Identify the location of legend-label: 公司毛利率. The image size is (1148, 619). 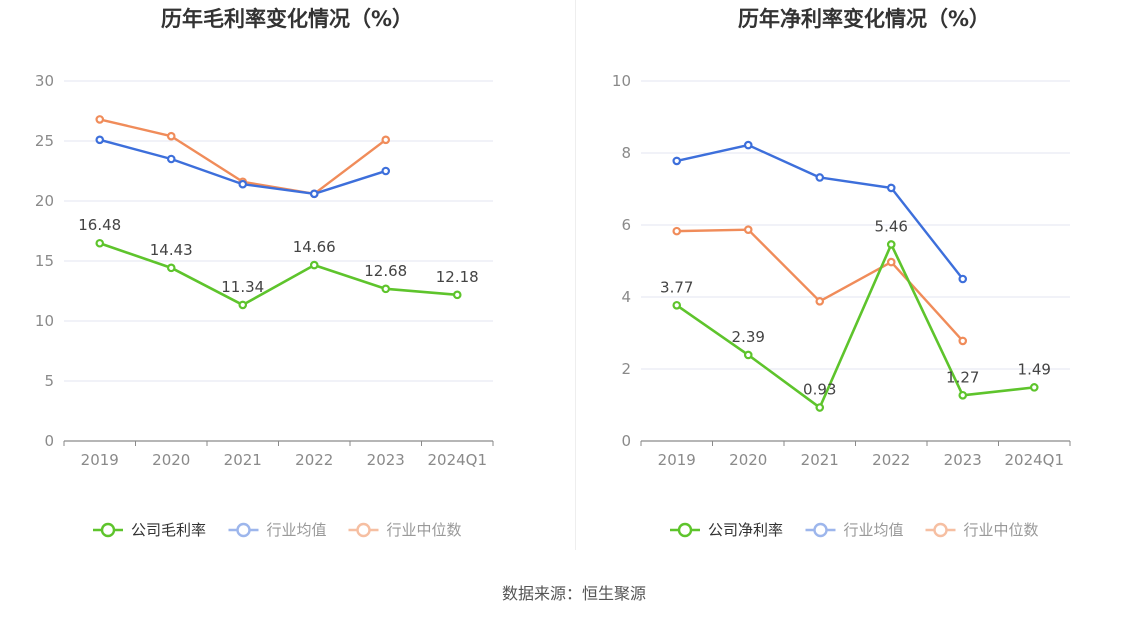
(168, 530).